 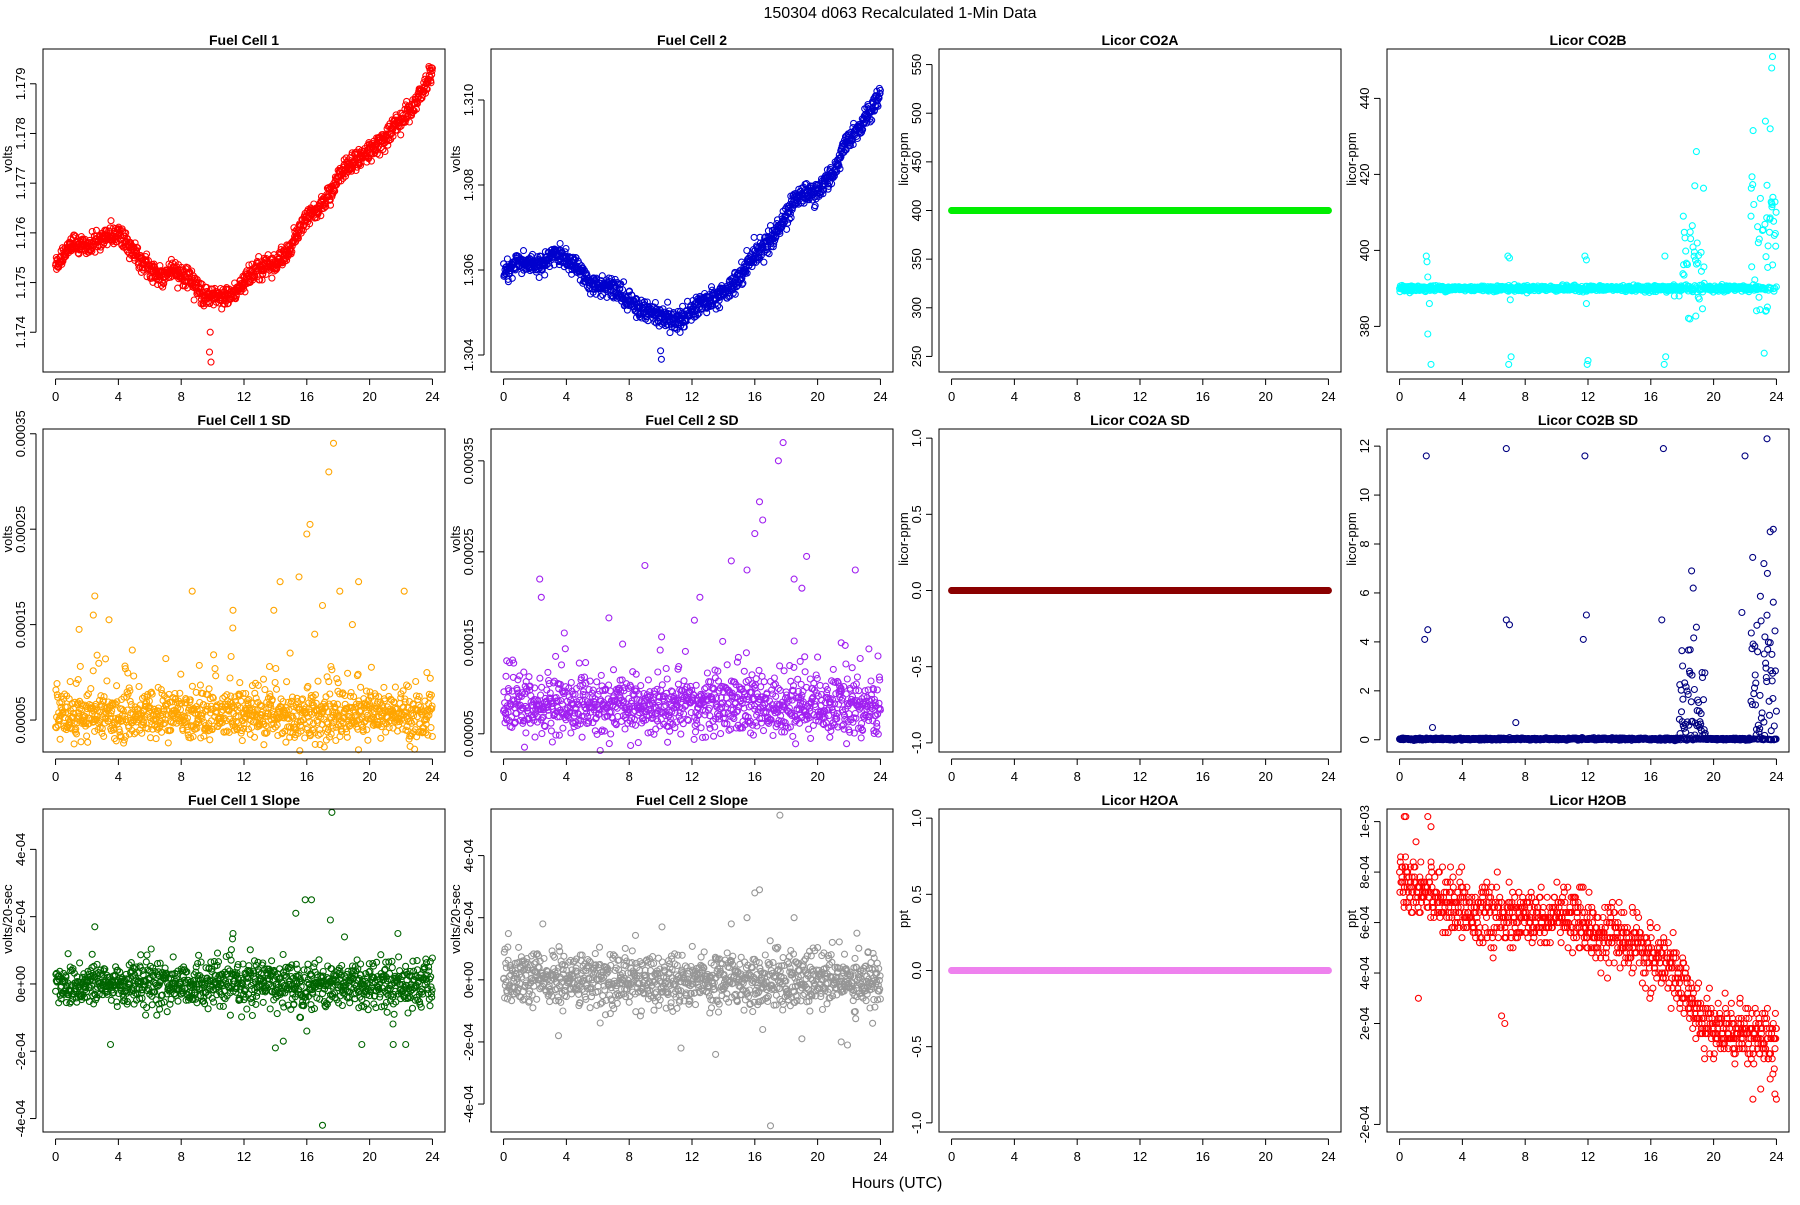 I want to click on y-tick-label: 550, so click(x=916, y=65).